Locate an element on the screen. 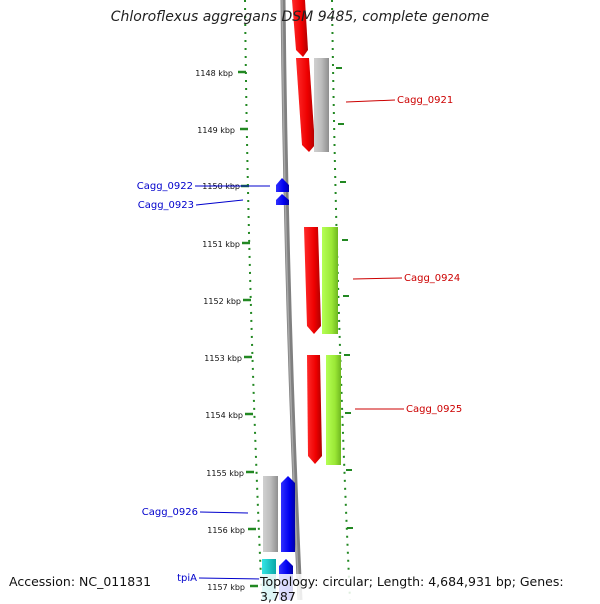 The width and height of the screenshot is (600, 604). ruler-tick: 1157 kbp is located at coordinates (232, 587).